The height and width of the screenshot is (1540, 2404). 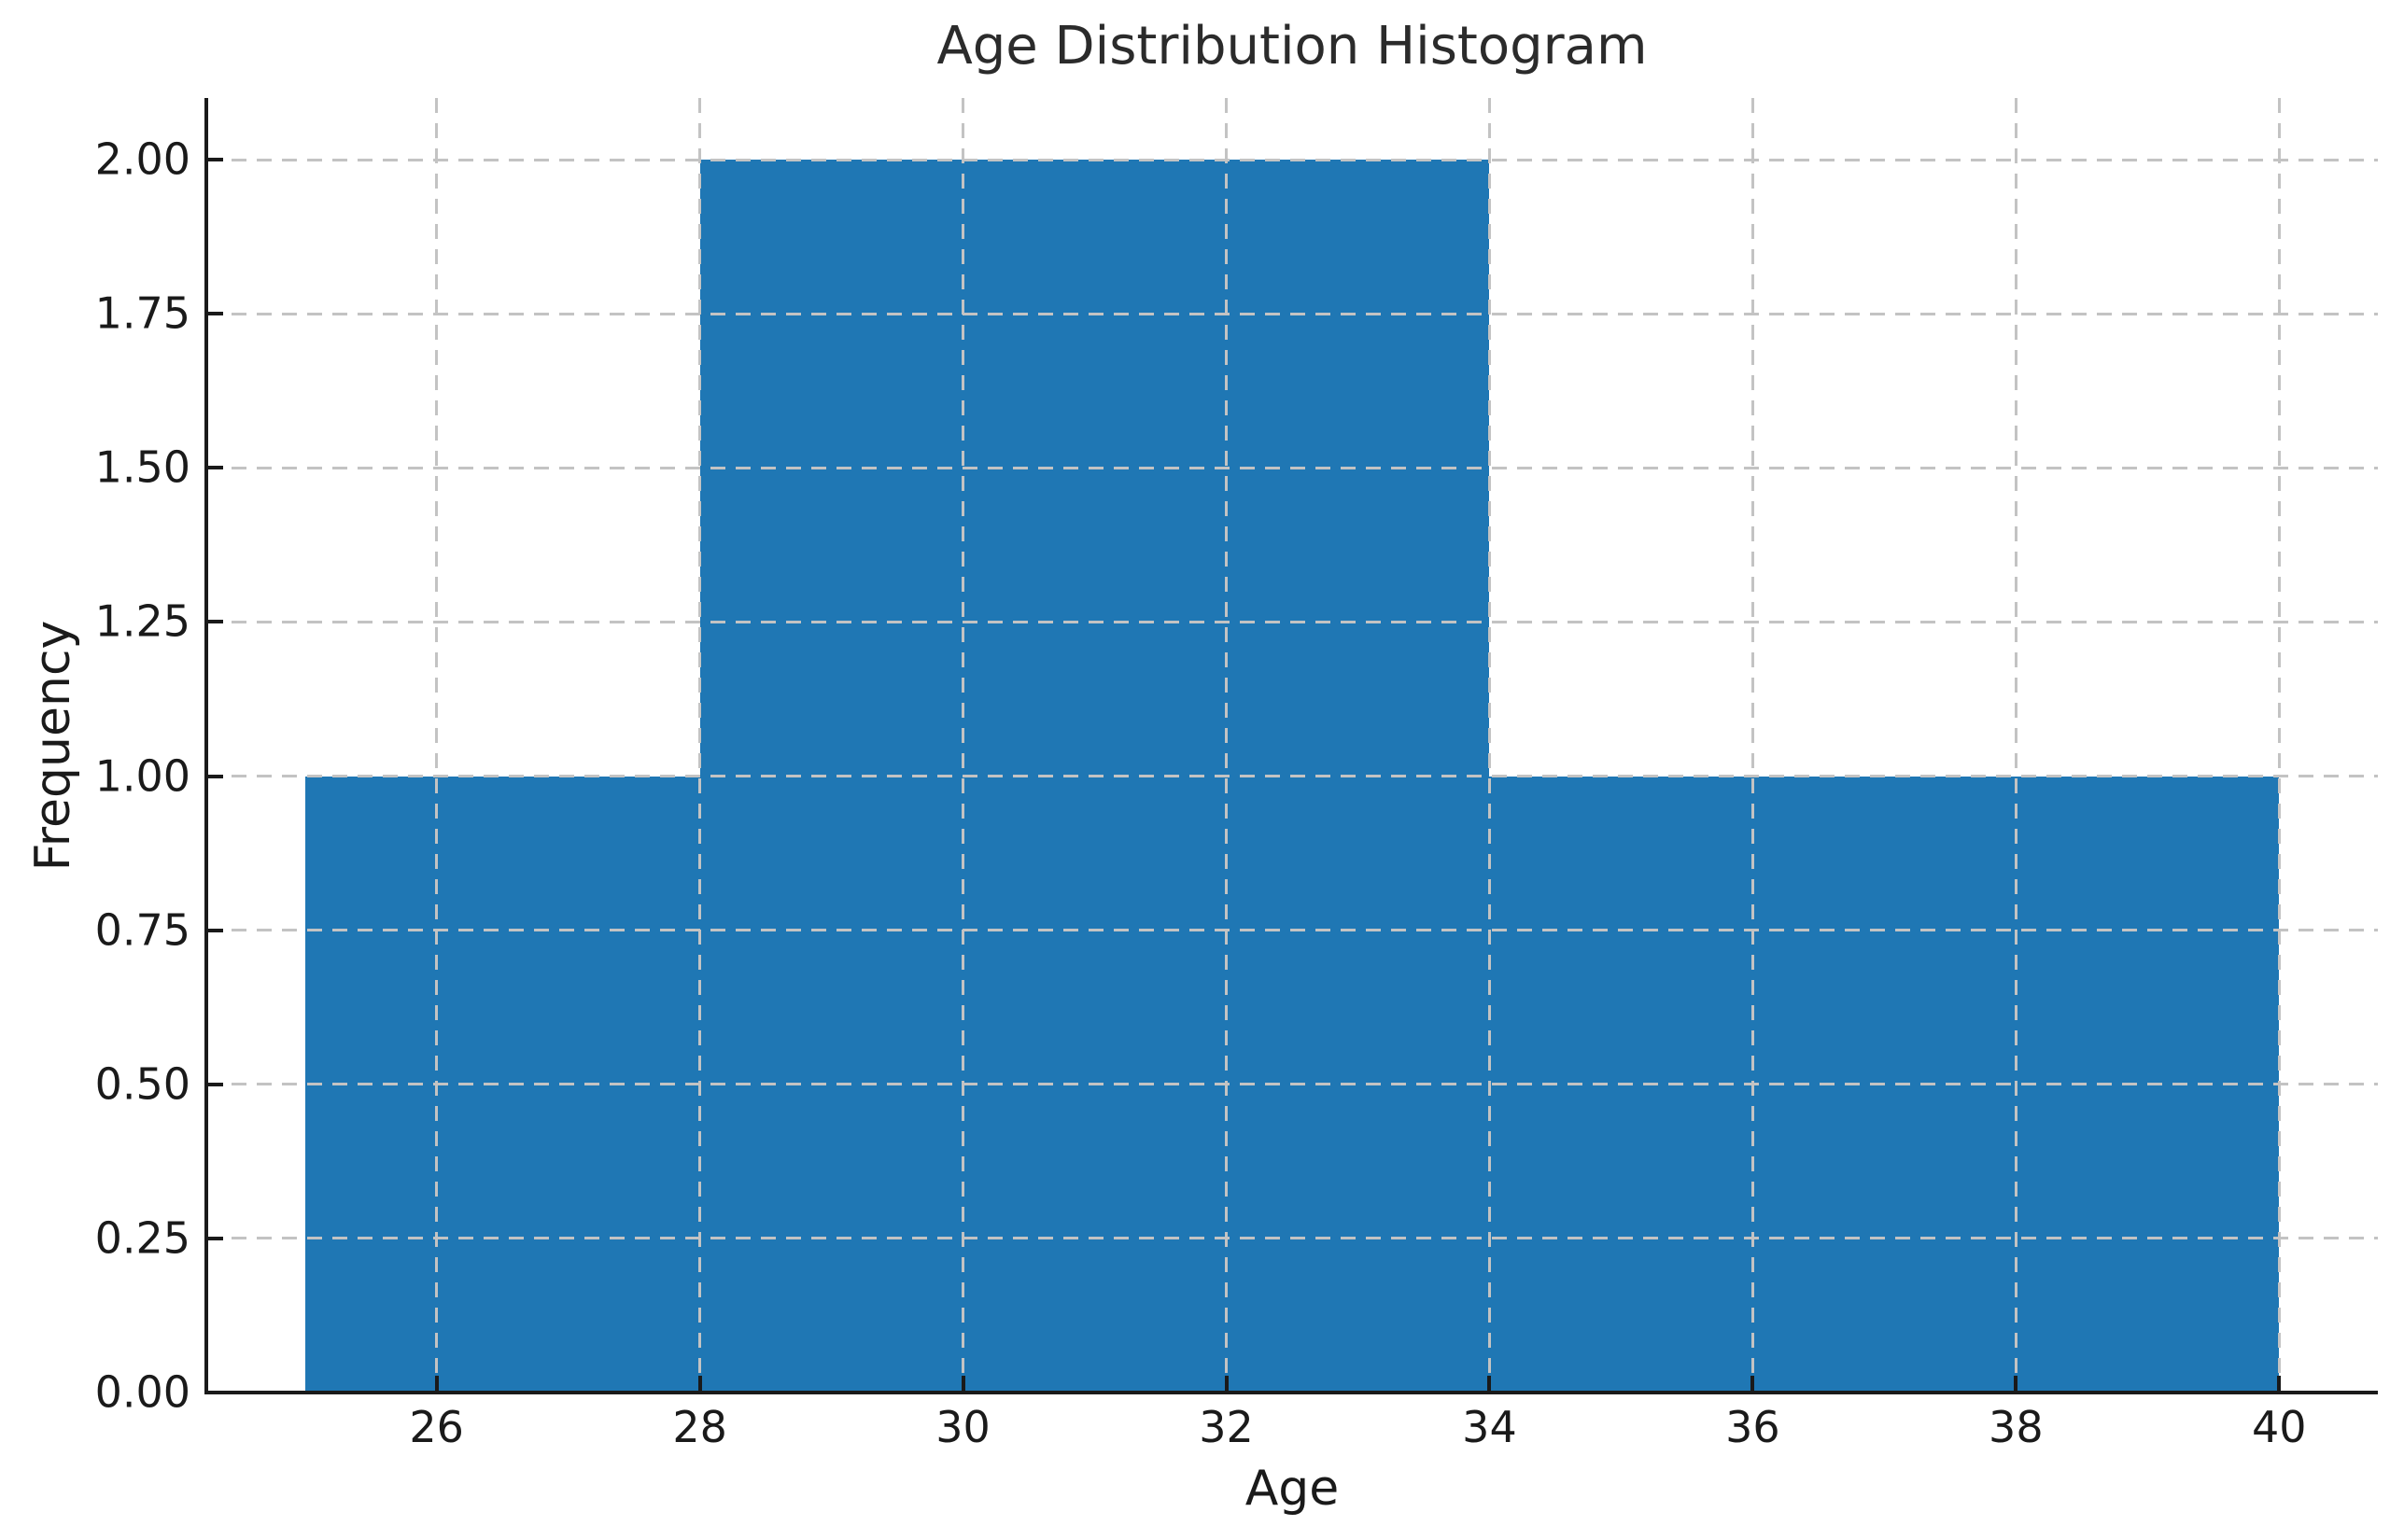 What do you see at coordinates (53, 746) in the screenshot?
I see `y-axis-label: Frequency` at bounding box center [53, 746].